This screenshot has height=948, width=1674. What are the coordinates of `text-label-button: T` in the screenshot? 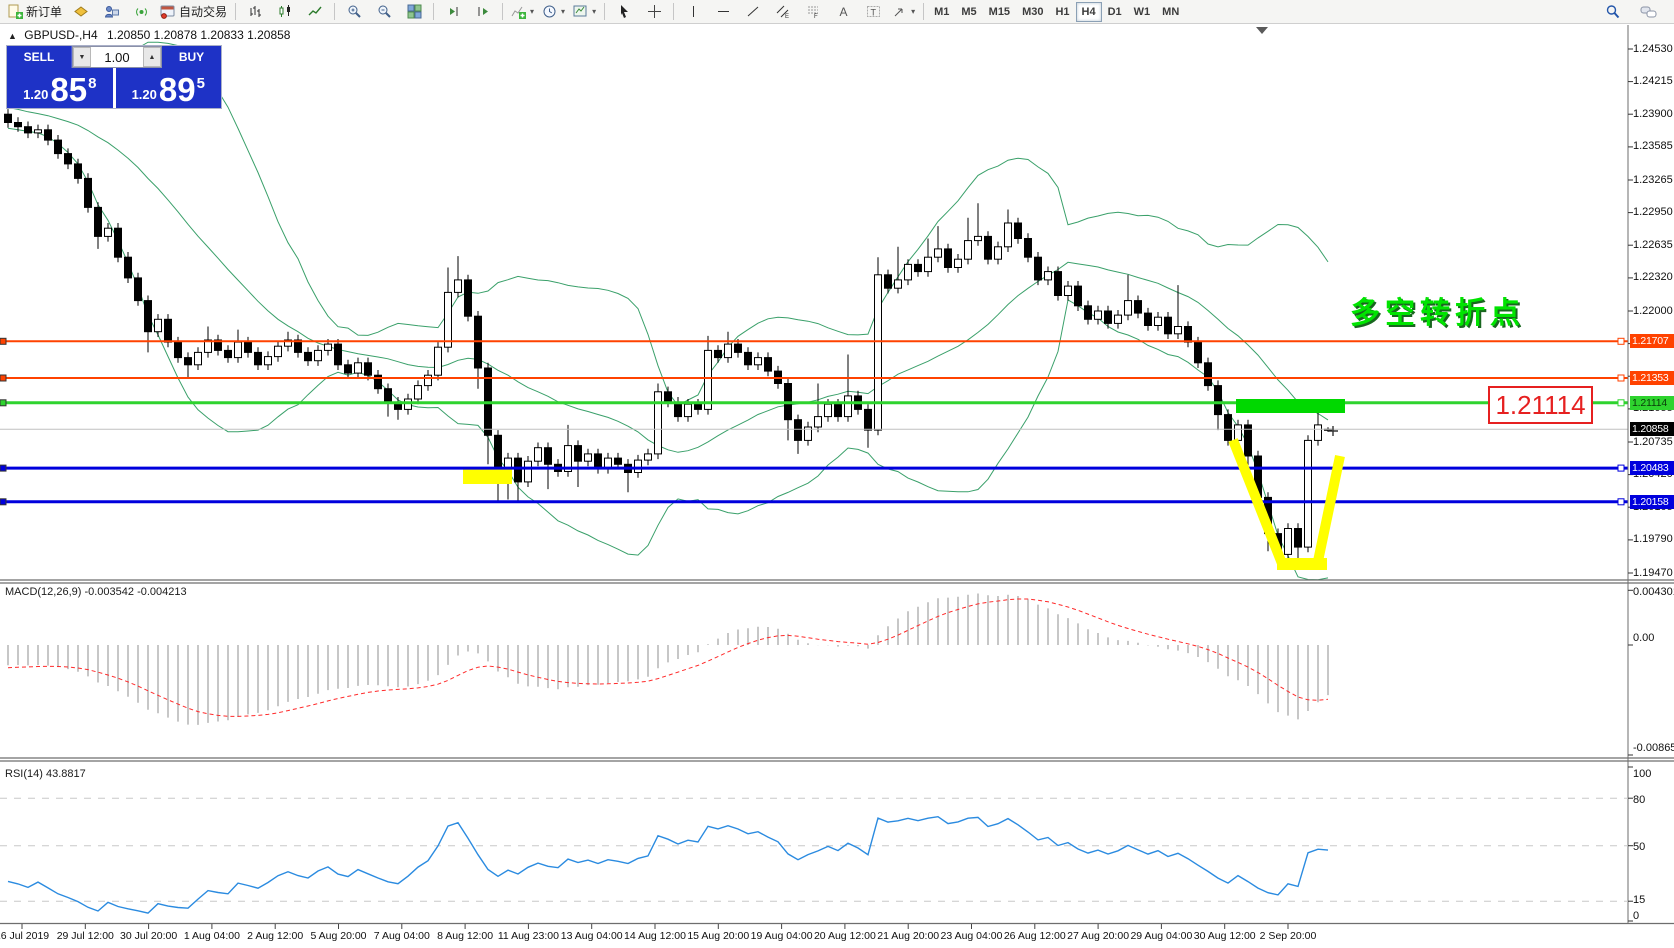 It's located at (873, 12).